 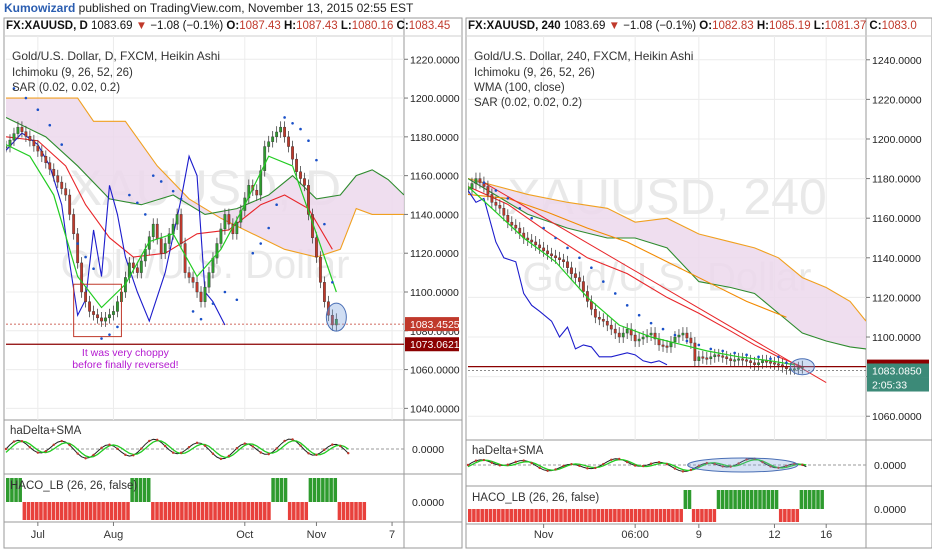 I want to click on time-tick-label: 9, so click(x=699, y=535).